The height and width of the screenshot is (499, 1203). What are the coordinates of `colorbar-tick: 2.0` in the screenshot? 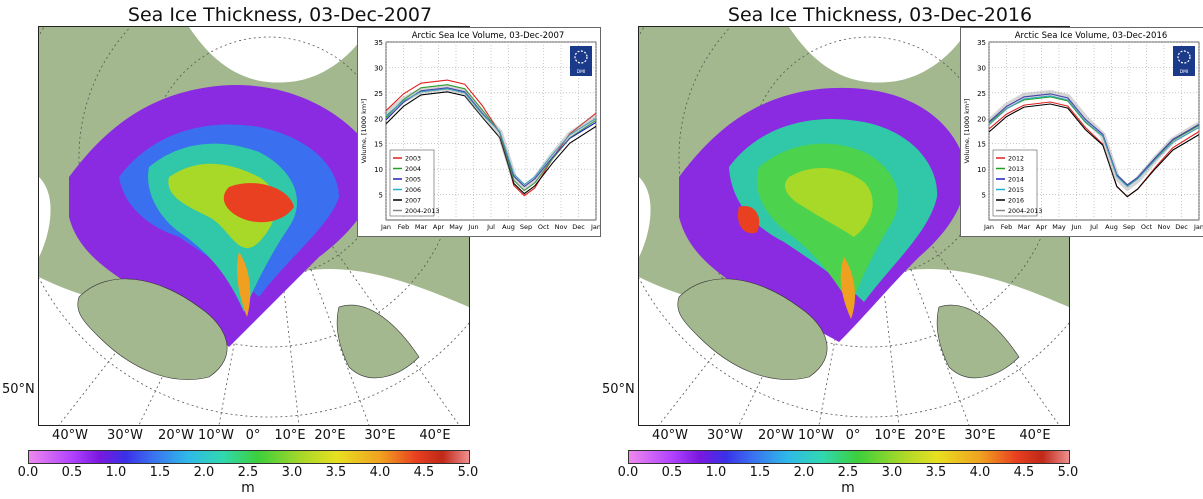 It's located at (804, 472).